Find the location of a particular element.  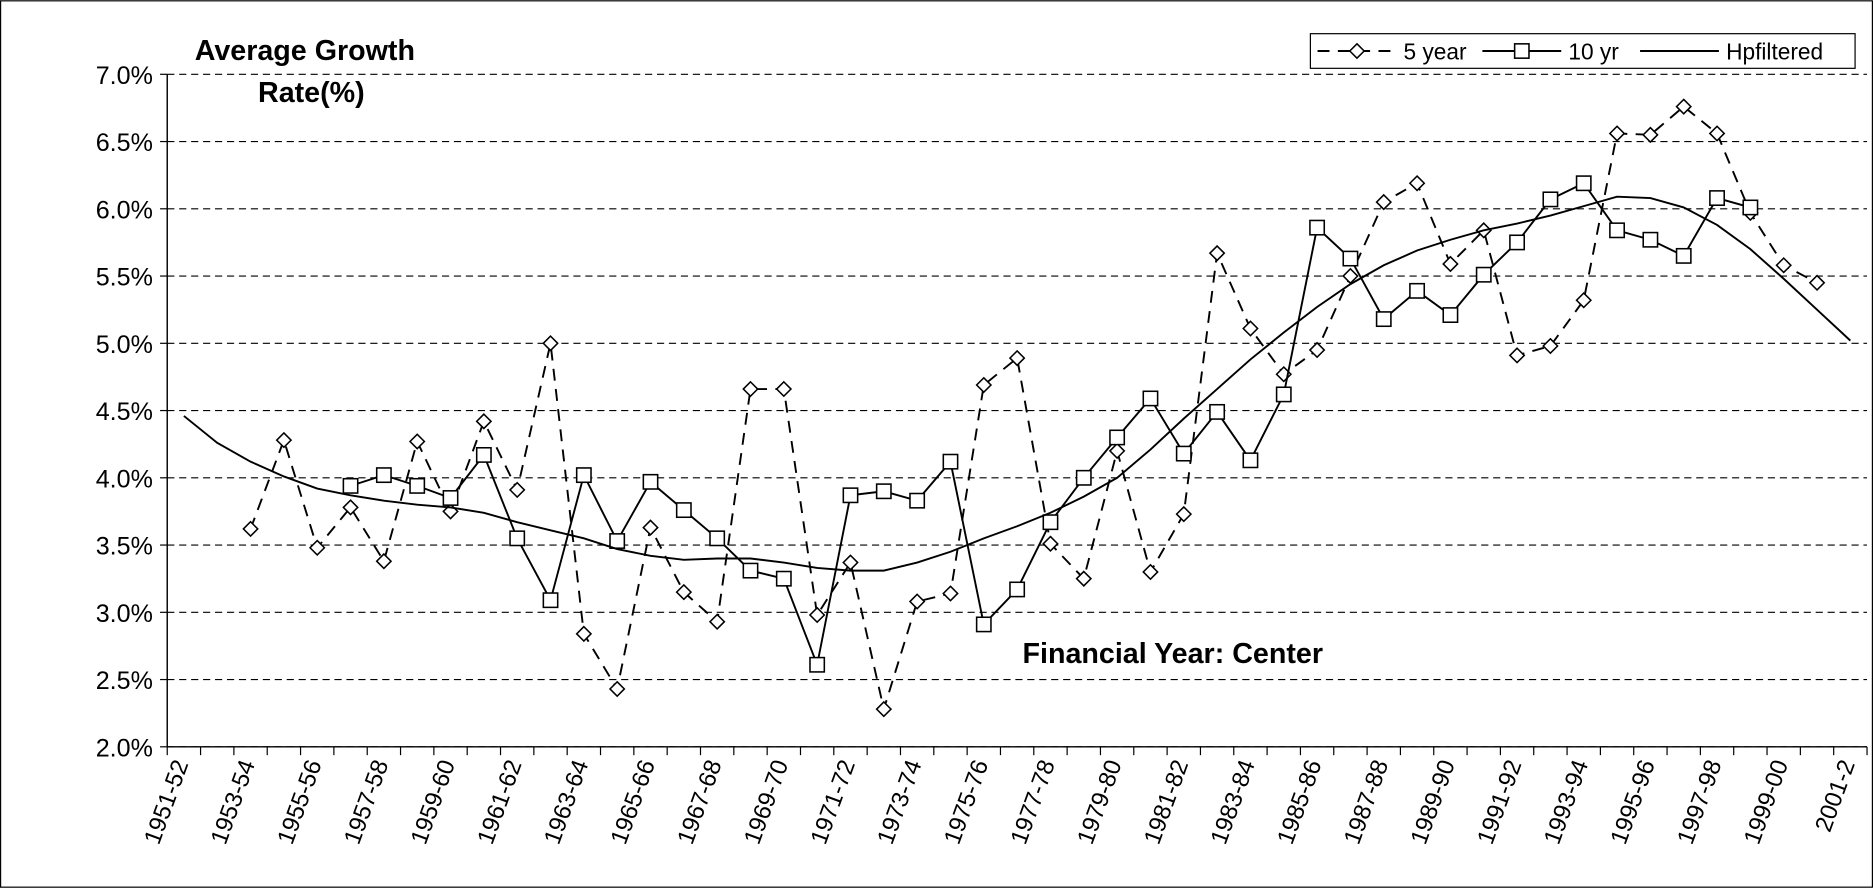

legend-label: 10 yr is located at coordinates (1593, 51).